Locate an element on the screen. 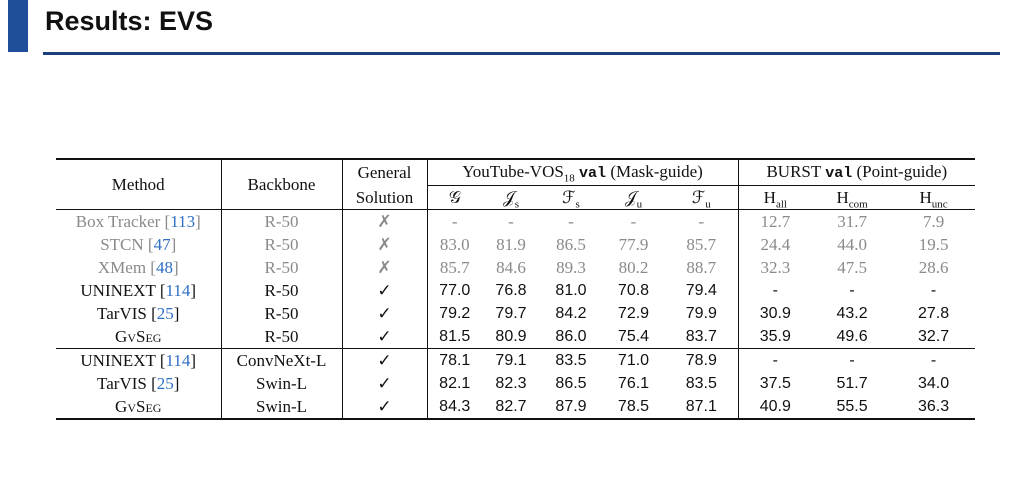 This screenshot has width=1019, height=477. text-segment: GvSeg is located at coordinates (138, 406).